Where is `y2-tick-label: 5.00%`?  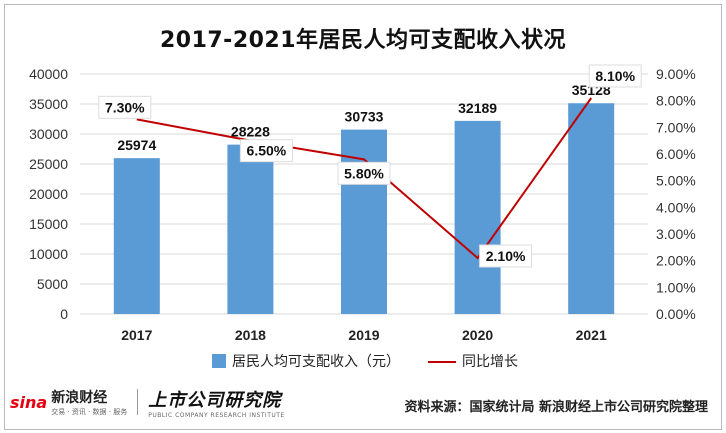
y2-tick-label: 5.00% is located at coordinates (676, 181).